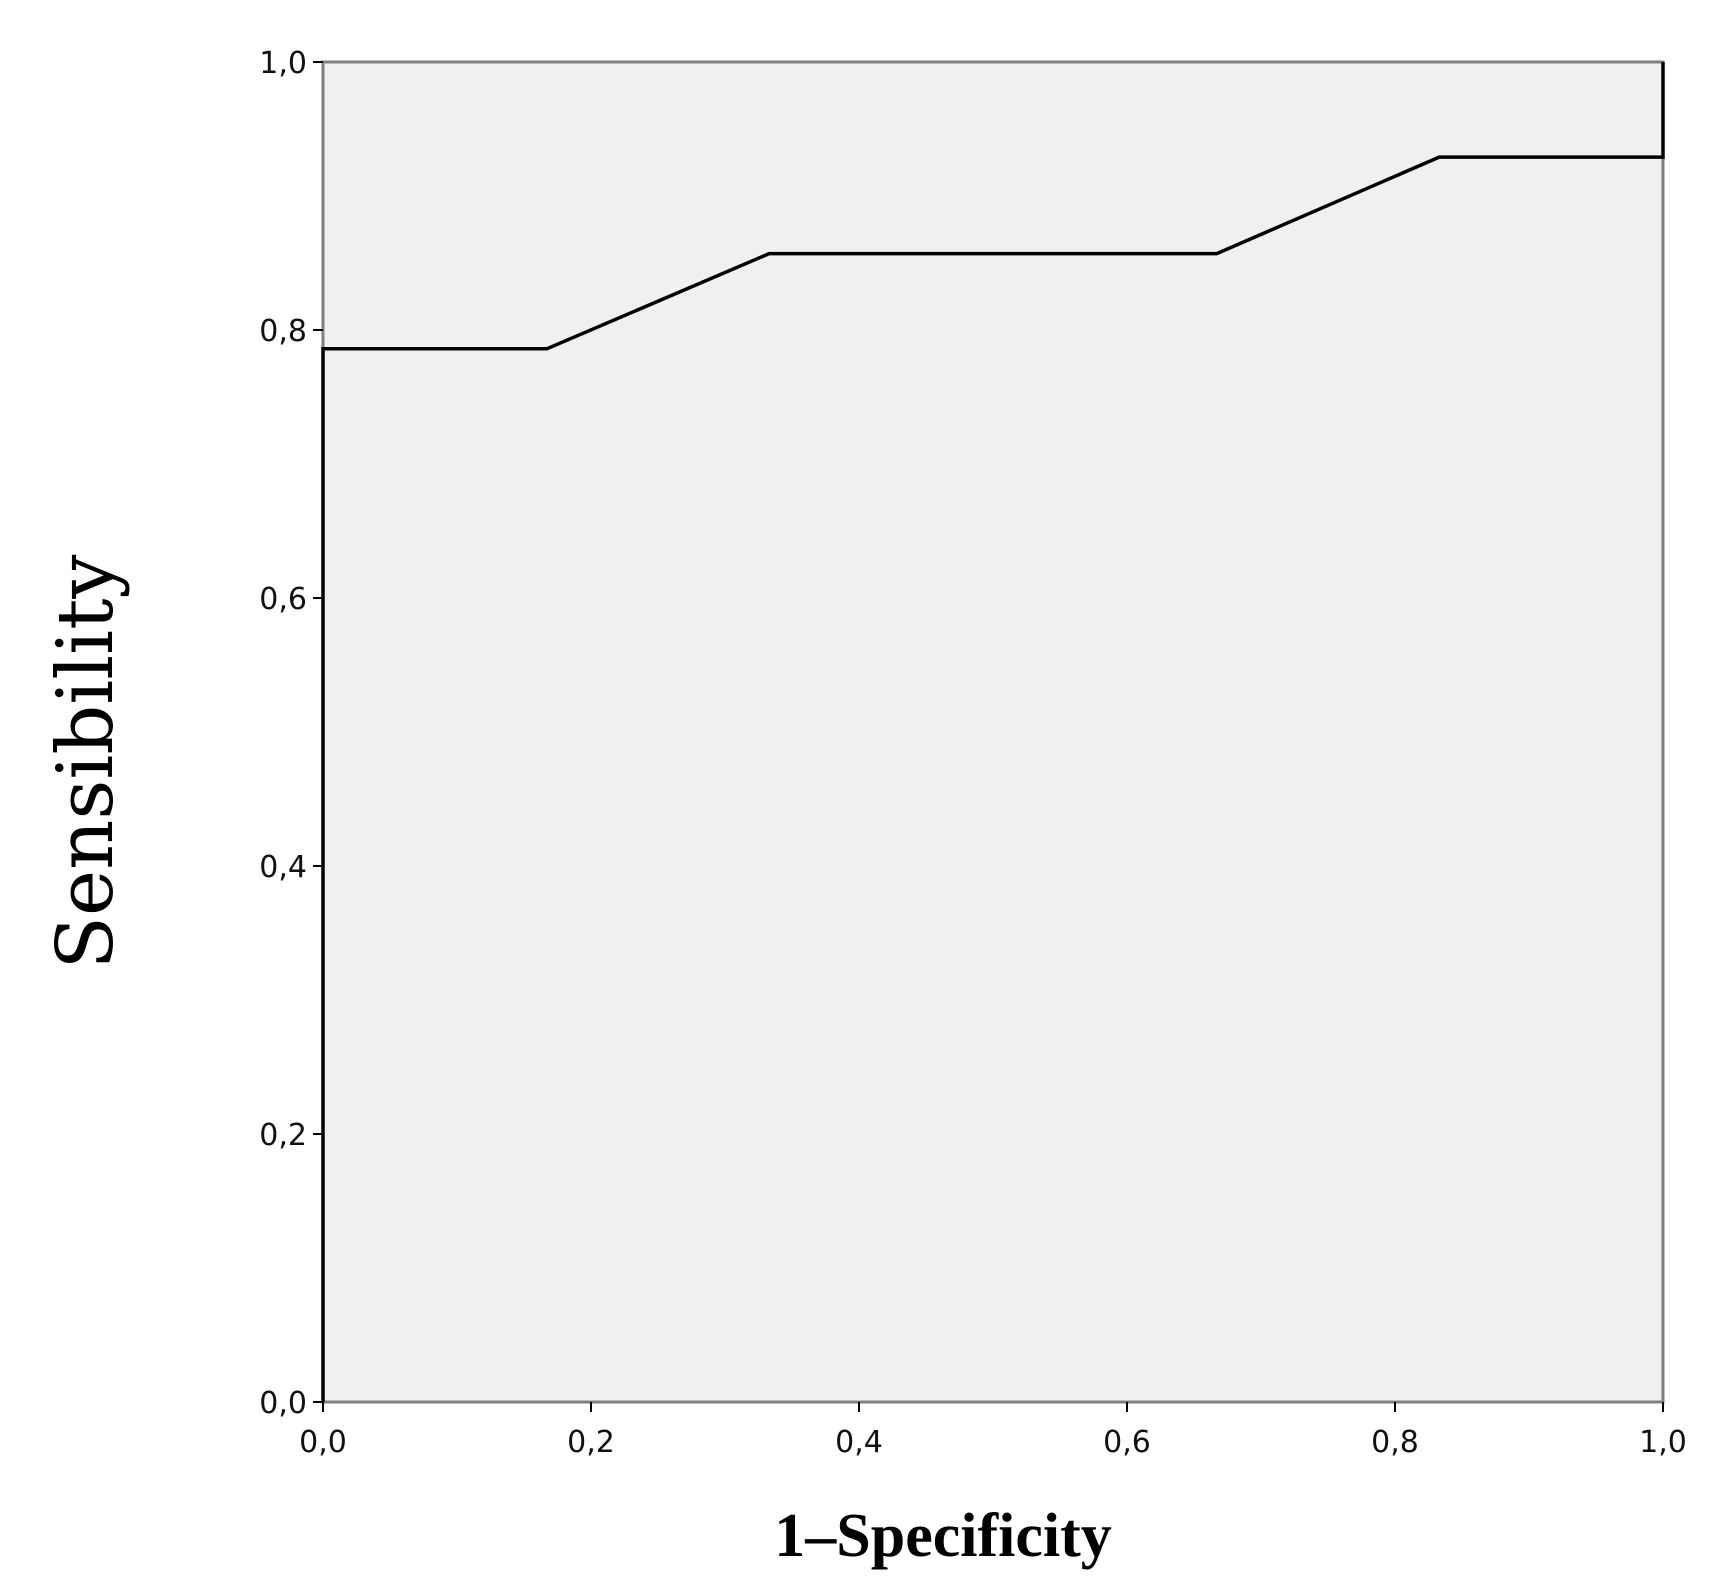  What do you see at coordinates (943, 1536) in the screenshot?
I see `x-axis-title: 1–Specificity` at bounding box center [943, 1536].